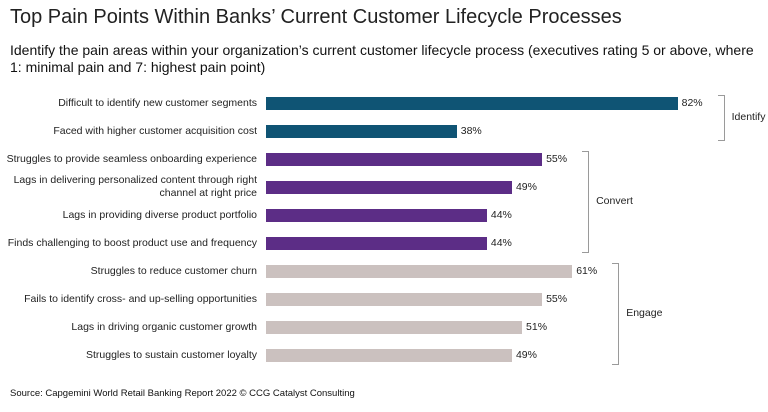 The image size is (768, 412). Describe the element at coordinates (692, 102) in the screenshot. I see `value-label: 82%` at that location.